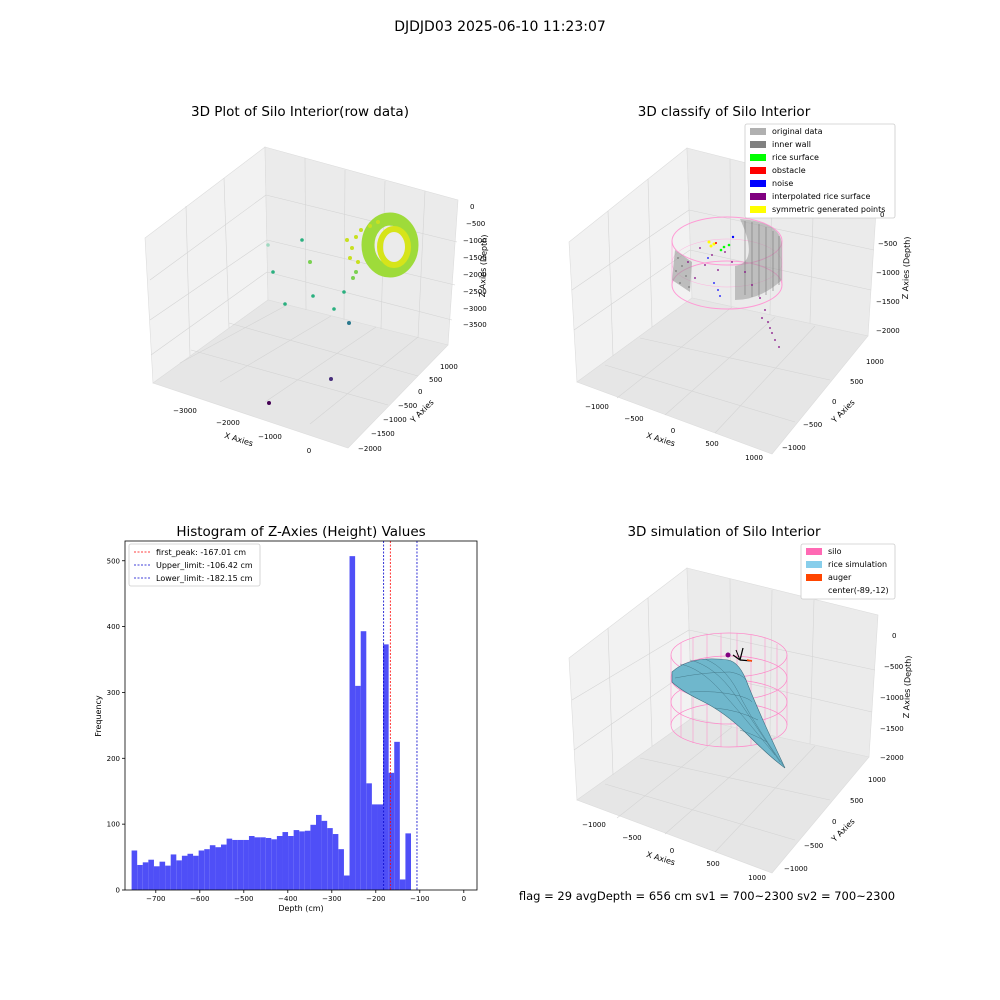 This screenshot has width=1000, height=1000. Describe the element at coordinates (877, 780) in the screenshot. I see `p4-ytick: 1000` at that location.